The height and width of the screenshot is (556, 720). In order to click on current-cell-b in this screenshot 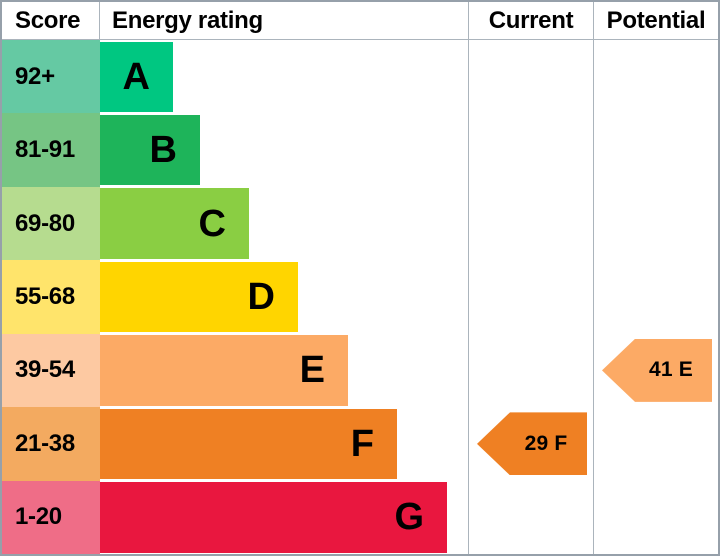, I will do `click(530, 150)`.